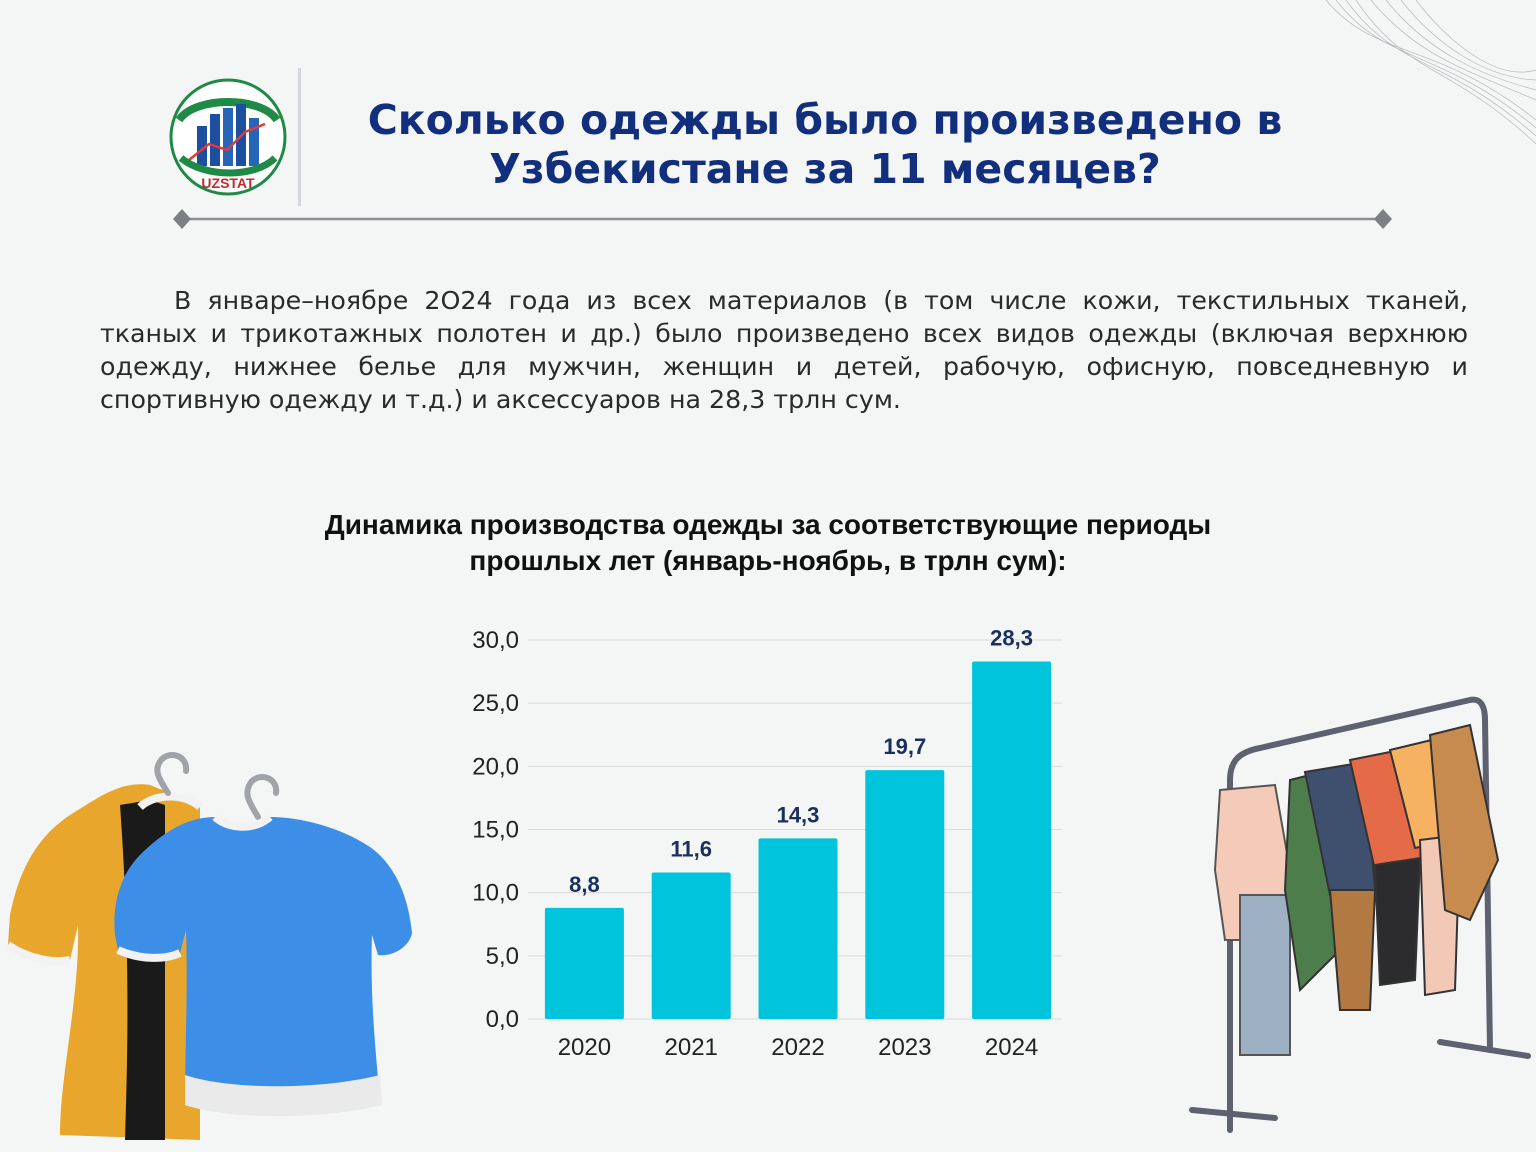 The width and height of the screenshot is (1536, 1152). I want to click on y-axis-ticks: 0,0 5,0 10,0 15,0 20,0 25,0 30,0, so click(495, 830).